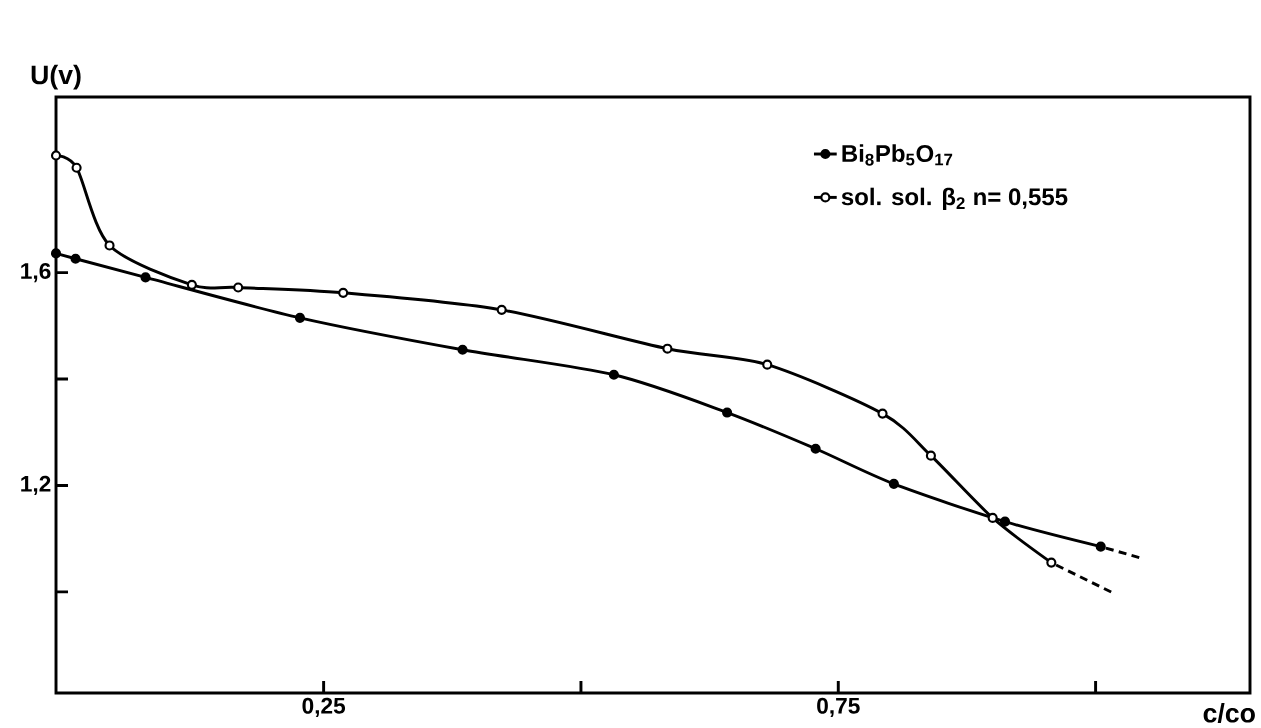  What do you see at coordinates (324, 707) in the screenshot?
I see `x-tick-label: 0,25` at bounding box center [324, 707].